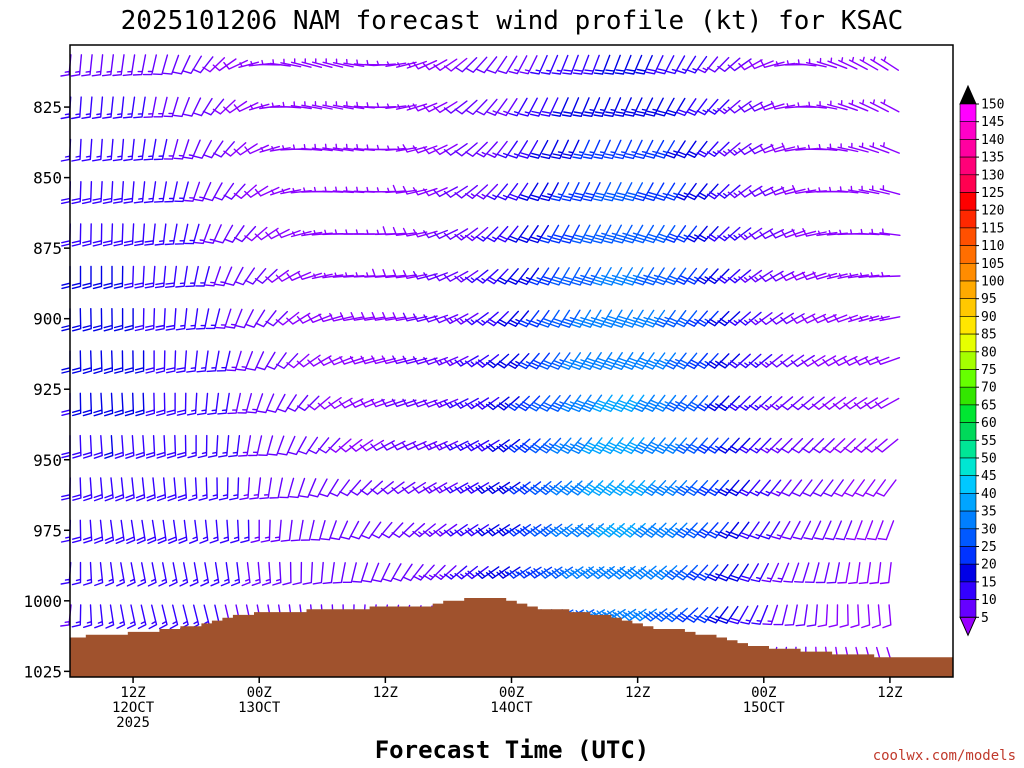 Image resolution: width=1024 pixels, height=768 pixels. I want to click on x-tick-label: 13OCT, so click(259, 708).